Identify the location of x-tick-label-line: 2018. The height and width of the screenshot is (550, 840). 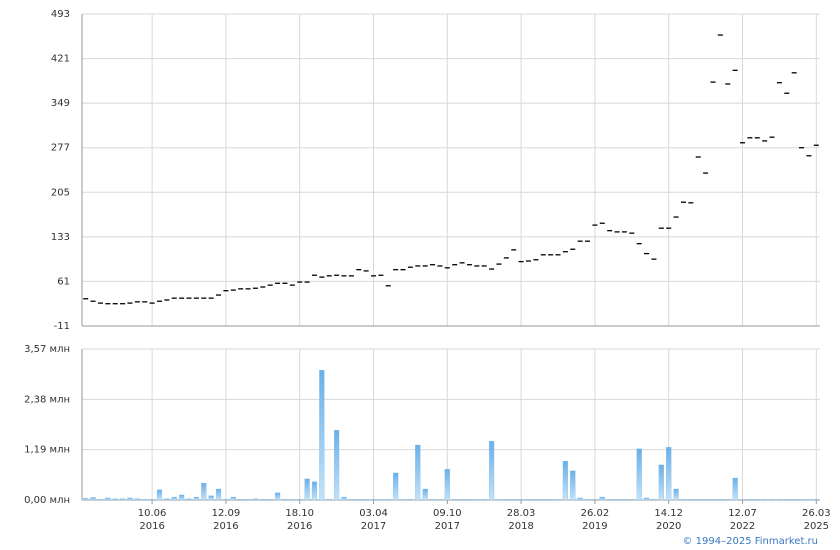
(520, 526).